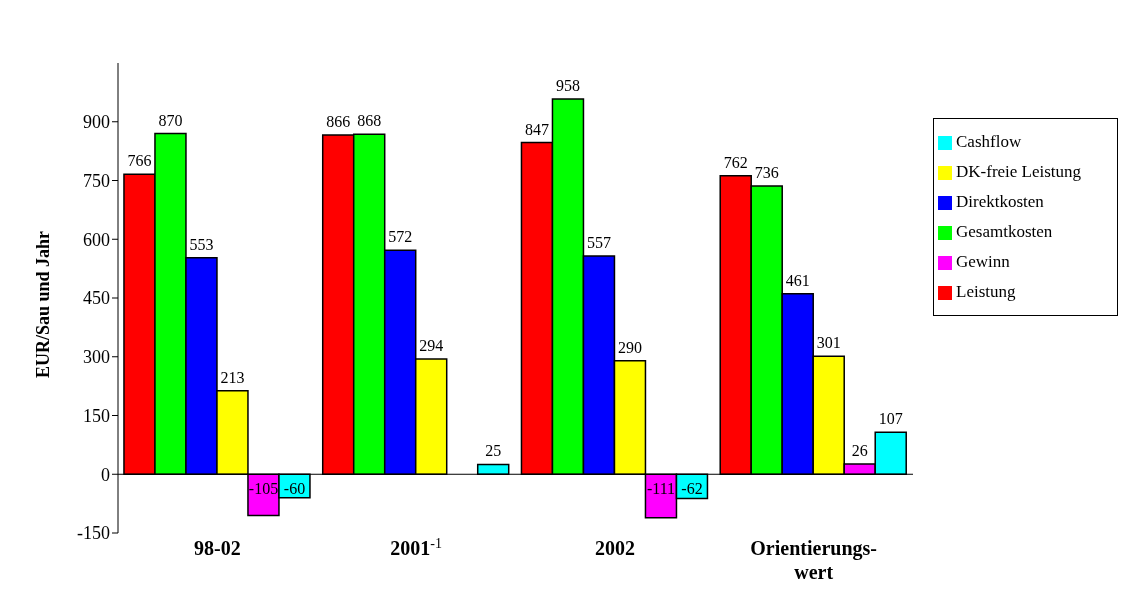 The width and height of the screenshot is (1128, 612). What do you see at coordinates (828, 343) in the screenshot?
I see `data-label: 301` at bounding box center [828, 343].